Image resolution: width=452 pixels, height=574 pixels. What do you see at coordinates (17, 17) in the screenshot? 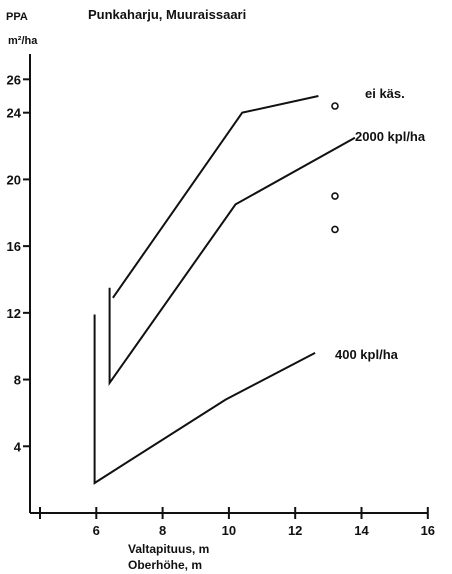
I see `y-axis-label: PPA` at bounding box center [17, 17].